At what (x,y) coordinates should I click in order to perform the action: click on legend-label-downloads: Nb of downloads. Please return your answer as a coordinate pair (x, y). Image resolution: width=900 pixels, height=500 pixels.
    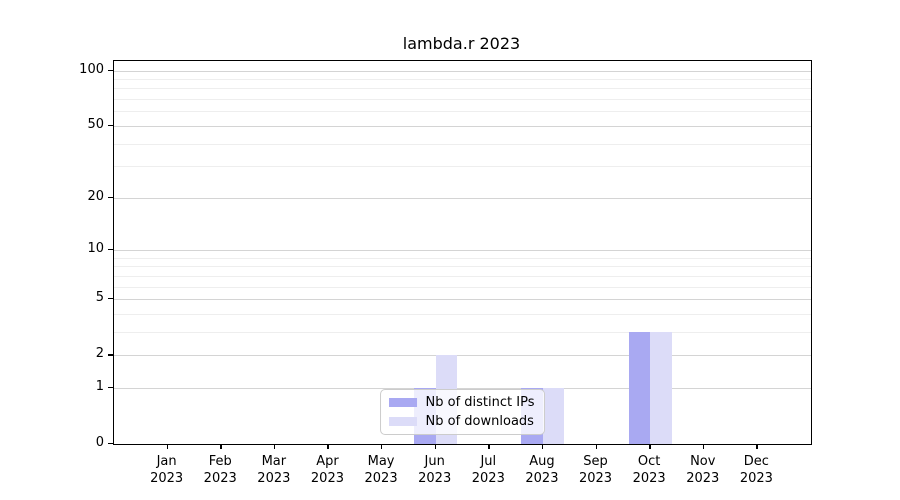
    Looking at the image, I should click on (479, 421).